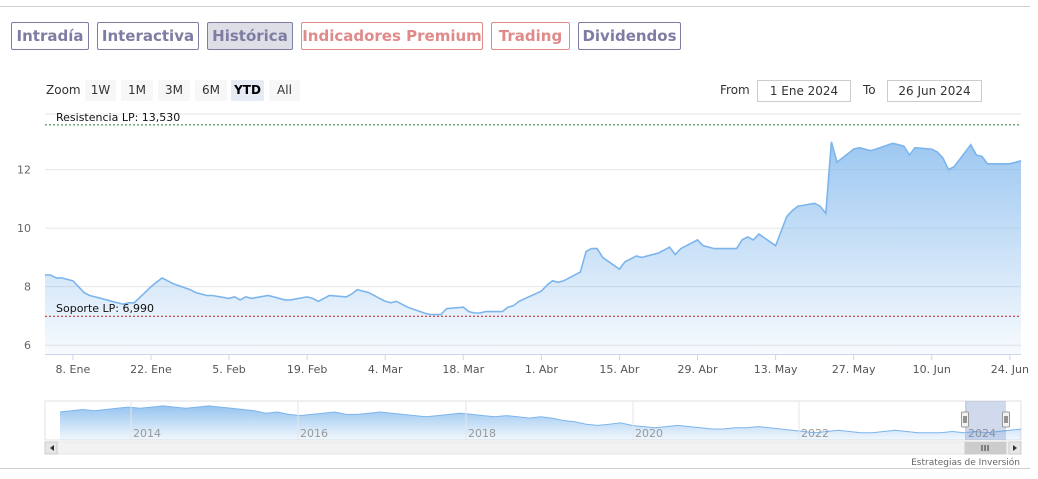 Image resolution: width=1038 pixels, height=479 pixels. What do you see at coordinates (698, 369) in the screenshot?
I see `x-tick-label: 29. Abr` at bounding box center [698, 369].